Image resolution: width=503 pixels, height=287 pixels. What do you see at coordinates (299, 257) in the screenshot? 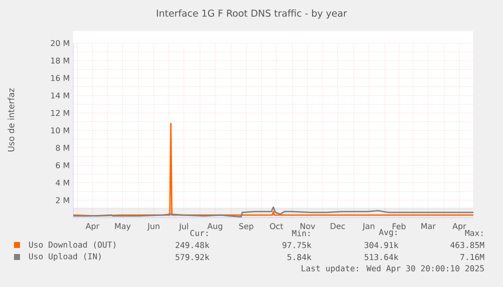
I see `text: 5.84k` at bounding box center [299, 257].